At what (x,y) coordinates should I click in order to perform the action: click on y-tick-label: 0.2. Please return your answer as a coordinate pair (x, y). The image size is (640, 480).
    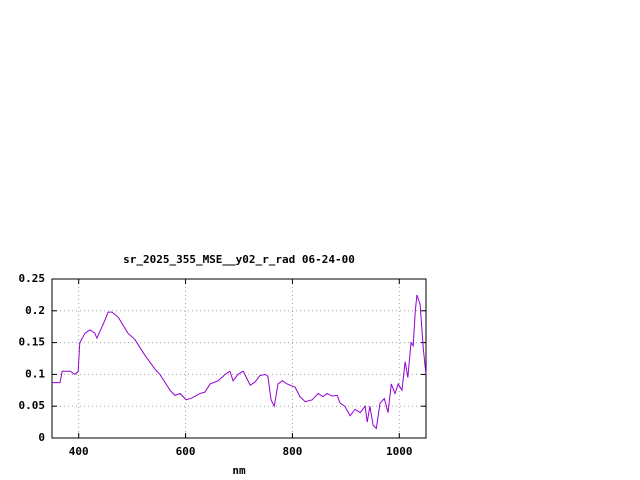
    Looking at the image, I should click on (35, 310).